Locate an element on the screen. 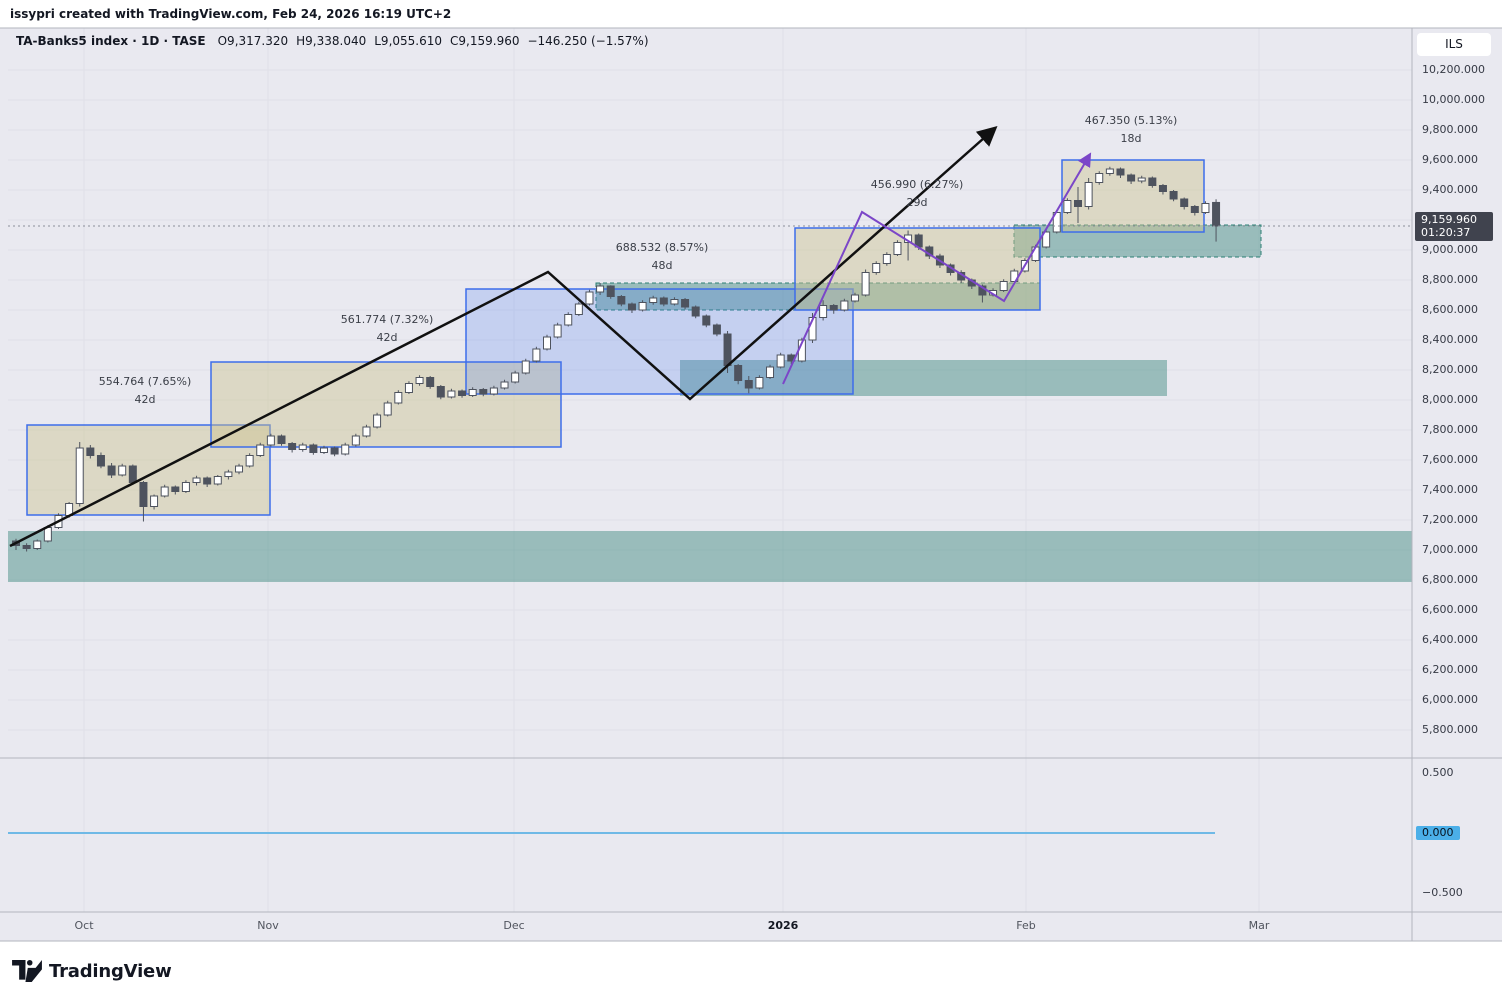 The image size is (1502, 1000). ohlc-close: C9,159.960 is located at coordinates (485, 41).